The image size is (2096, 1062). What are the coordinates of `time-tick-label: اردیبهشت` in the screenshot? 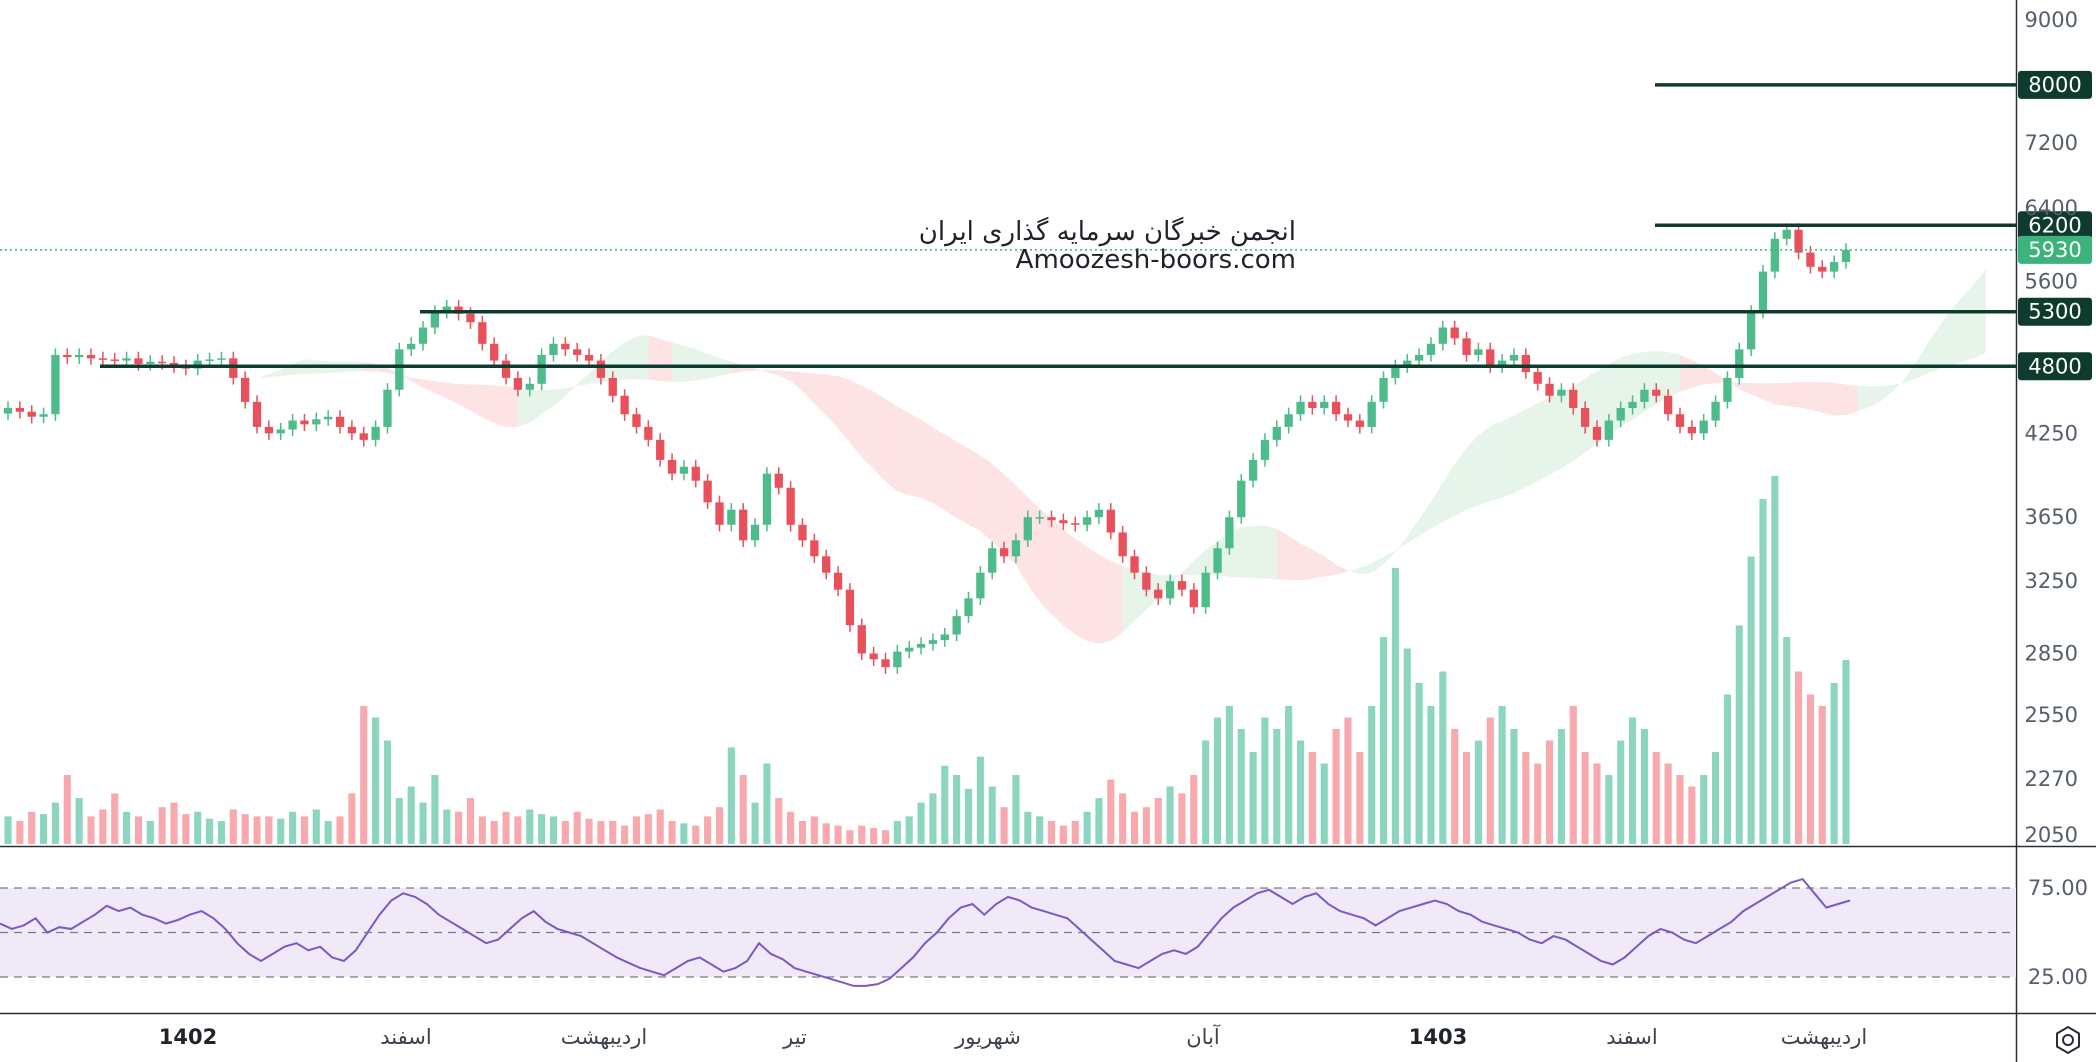 It's located at (604, 1037).